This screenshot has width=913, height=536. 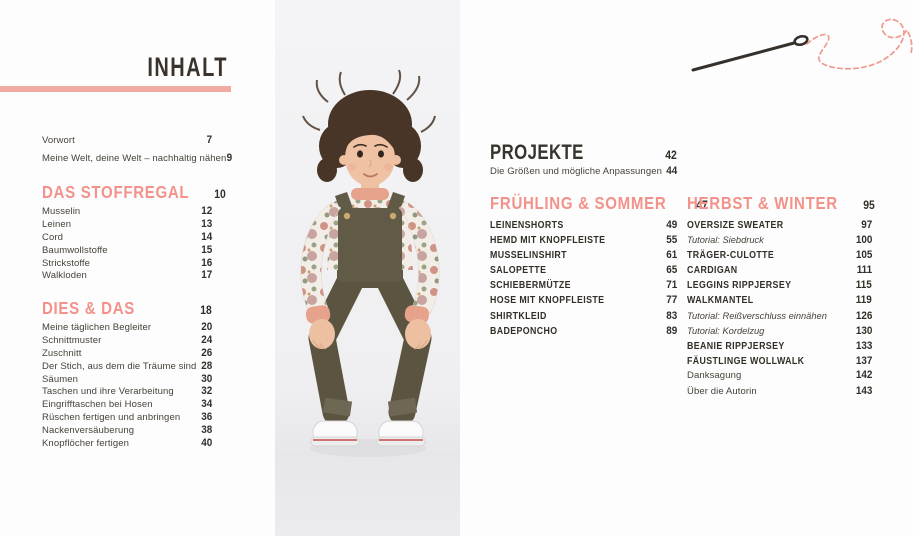 I want to click on toc-entry-label: Meine täglichen Begleiter, so click(x=97, y=327).